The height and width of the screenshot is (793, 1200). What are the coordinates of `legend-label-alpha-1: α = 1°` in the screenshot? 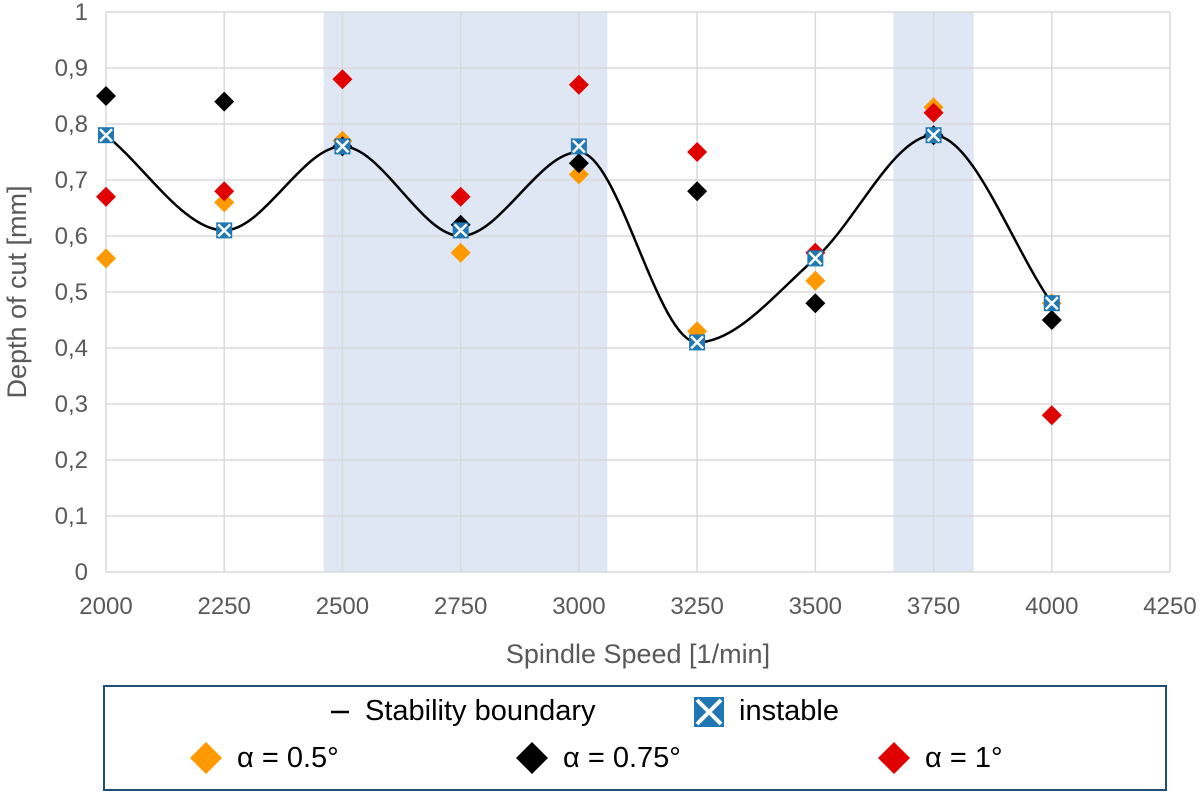 It's located at (964, 757).